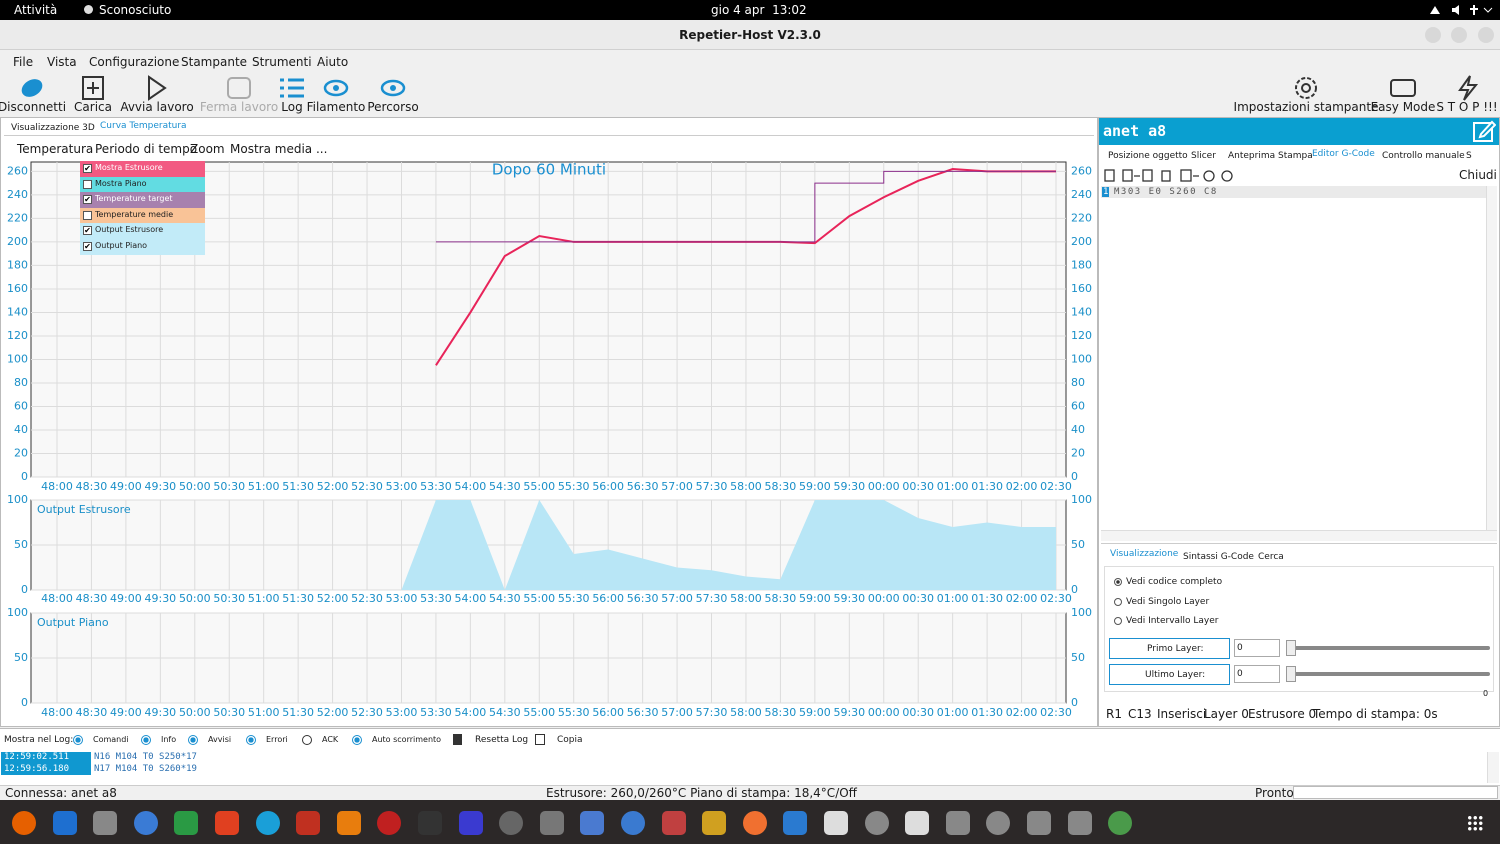  Describe the element at coordinates (502, 740) in the screenshot. I see `reset-log: Resetta Log` at that location.